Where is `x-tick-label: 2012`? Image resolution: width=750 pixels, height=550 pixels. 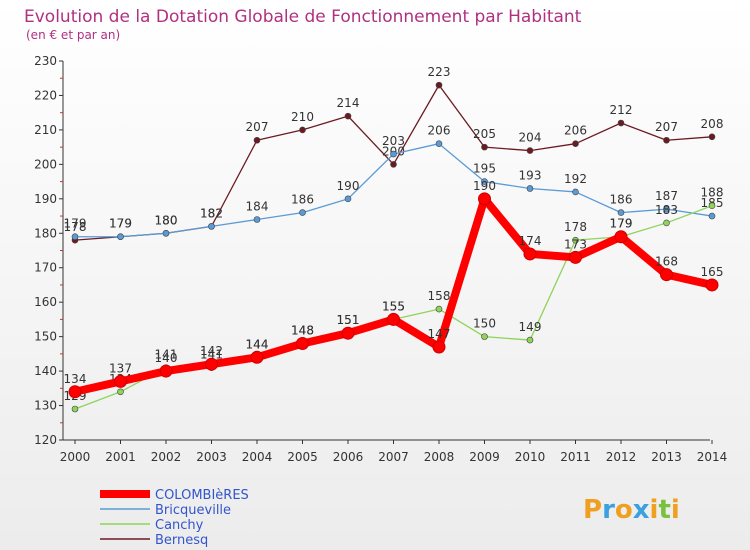 x-tick-label: 2012 is located at coordinates (621, 457).